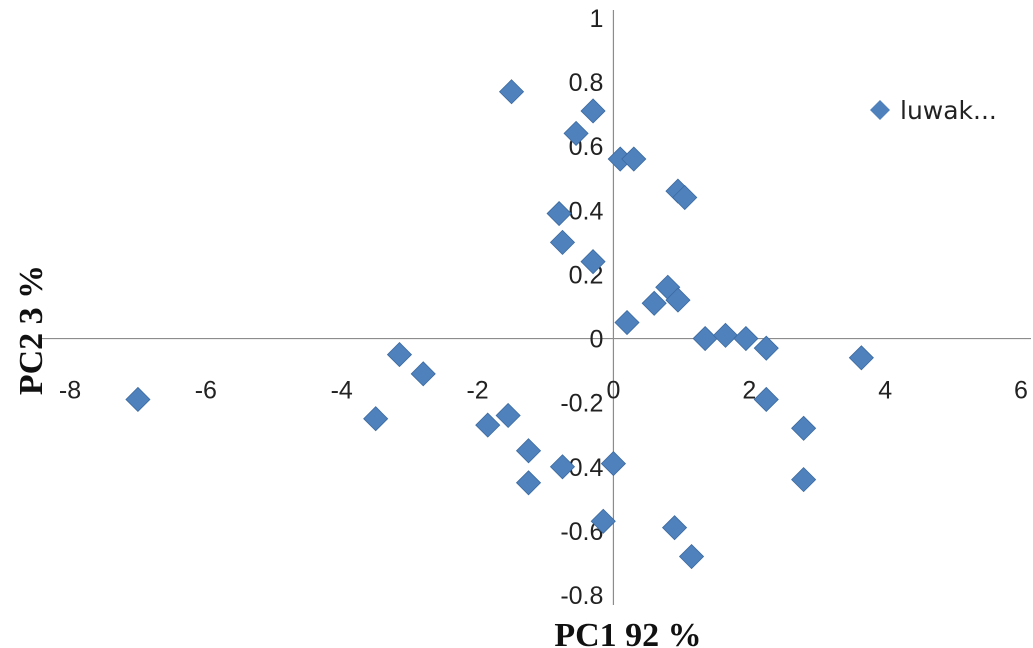  Describe the element at coordinates (586, 83) in the screenshot. I see `y-tick-label: 0.8` at that location.